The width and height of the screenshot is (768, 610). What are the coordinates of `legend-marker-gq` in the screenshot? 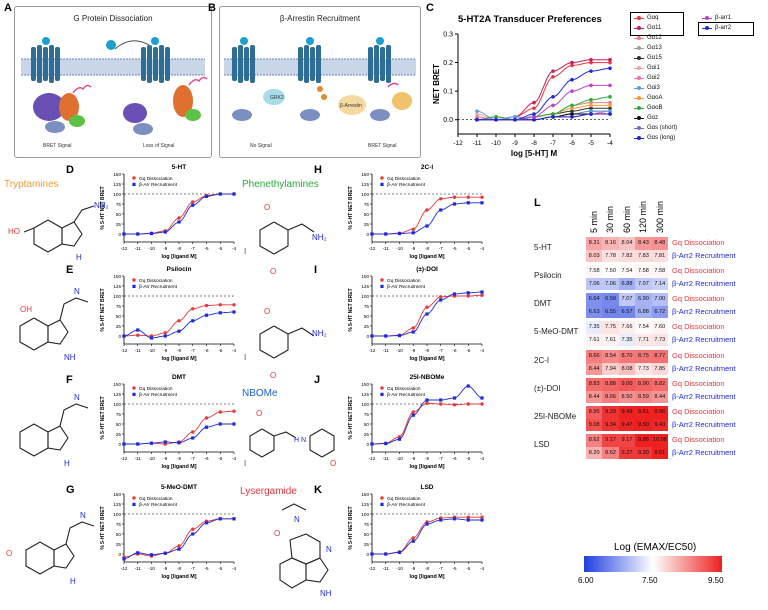 It's located at (382, 498).